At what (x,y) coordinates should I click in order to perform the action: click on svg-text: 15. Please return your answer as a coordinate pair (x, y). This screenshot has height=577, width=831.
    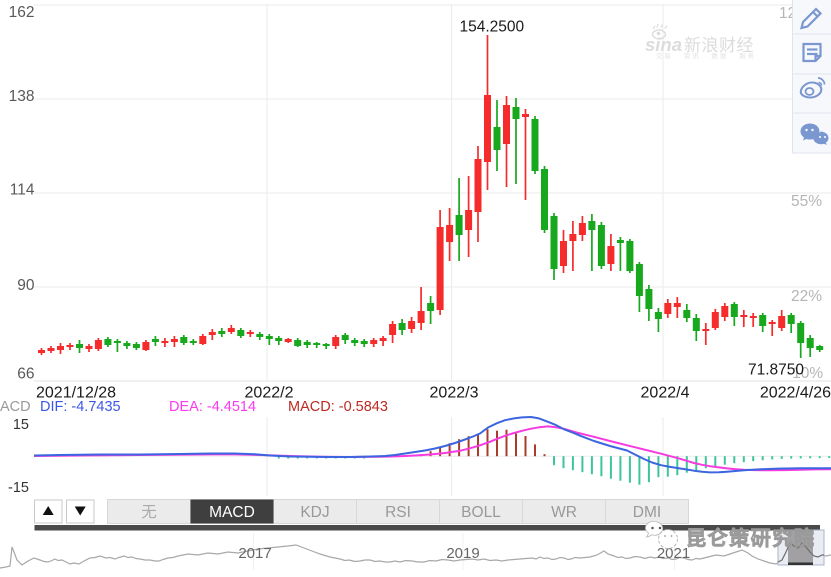
    Looking at the image, I should click on (21, 425).